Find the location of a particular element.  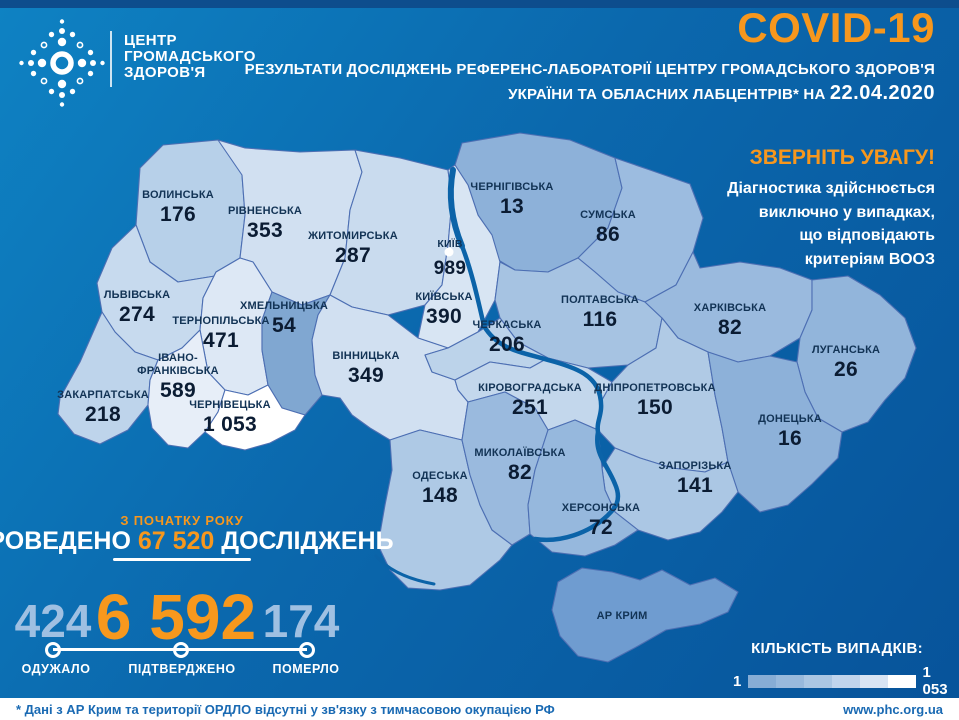

region-label: ХМЕЛЬНИЦЬКА 54 is located at coordinates (284, 318).